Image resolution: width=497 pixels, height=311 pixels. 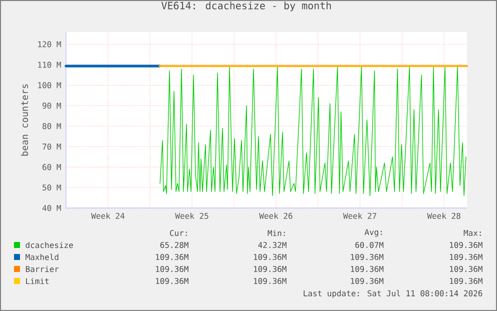 I want to click on legend-label: Limit, so click(x=37, y=281).